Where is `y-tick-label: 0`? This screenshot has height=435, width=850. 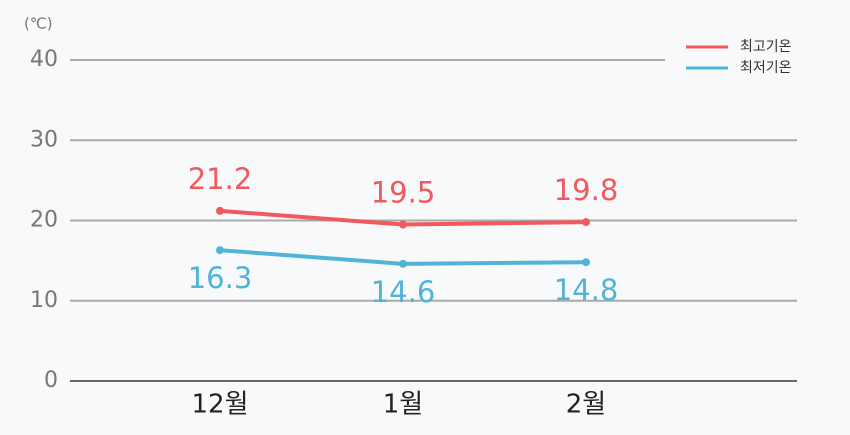 y-tick-label: 0 is located at coordinates (51, 380).